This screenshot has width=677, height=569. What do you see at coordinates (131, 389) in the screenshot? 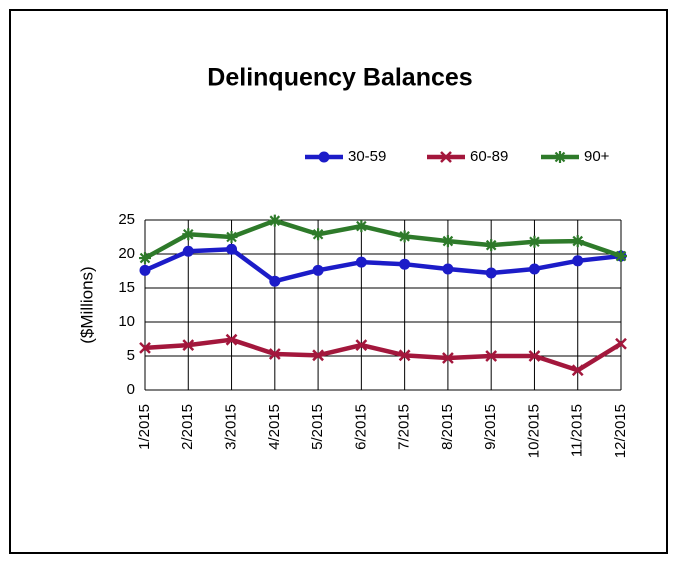
I see `y-tick-label: 0` at bounding box center [131, 389].